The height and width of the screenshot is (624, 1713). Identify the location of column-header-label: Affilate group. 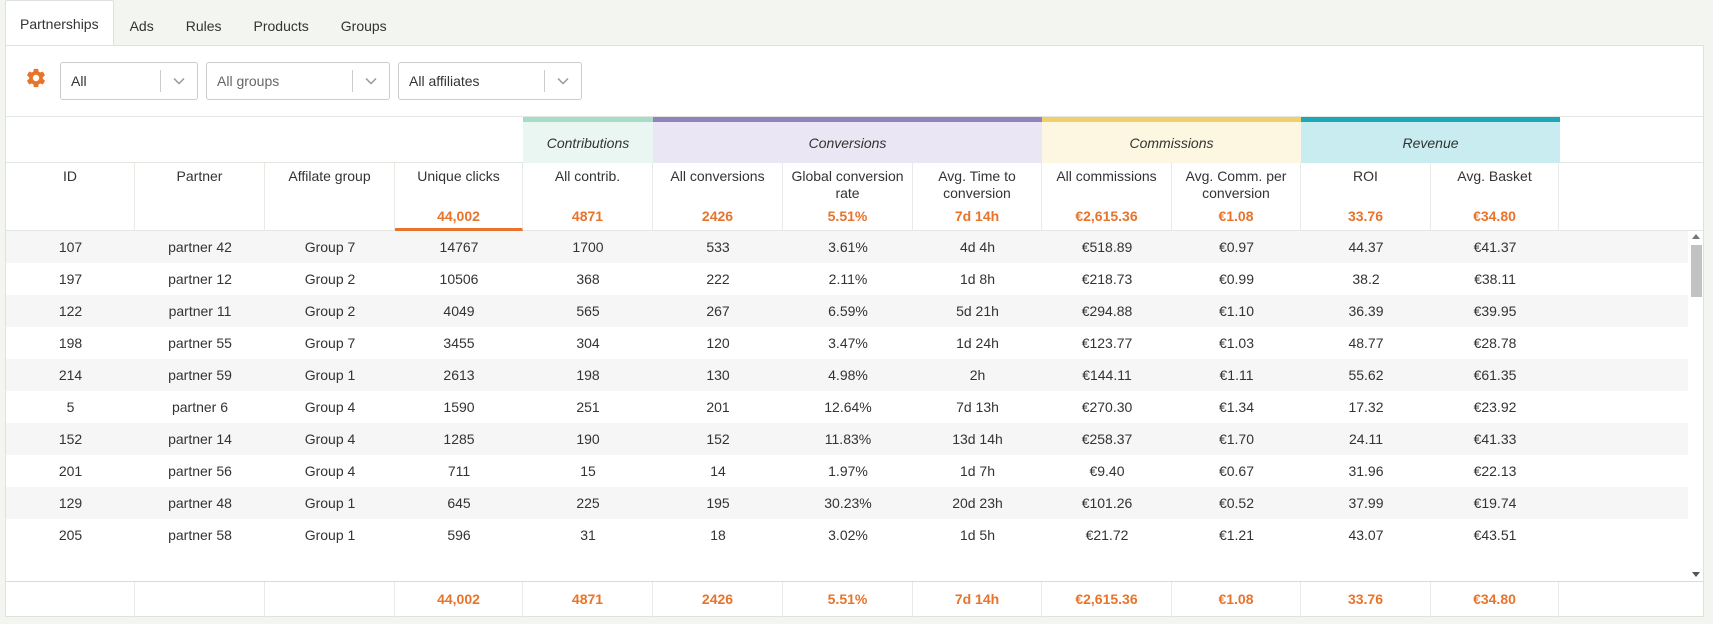
(329, 176).